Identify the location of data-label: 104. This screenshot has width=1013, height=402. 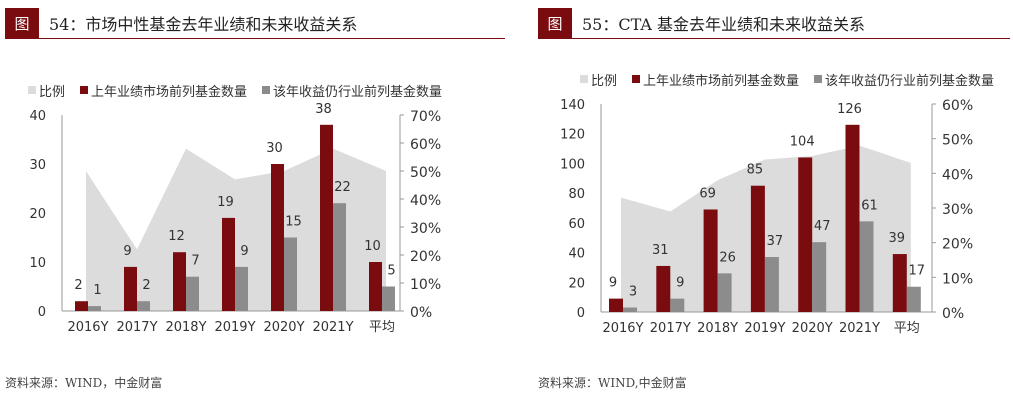
(802, 141).